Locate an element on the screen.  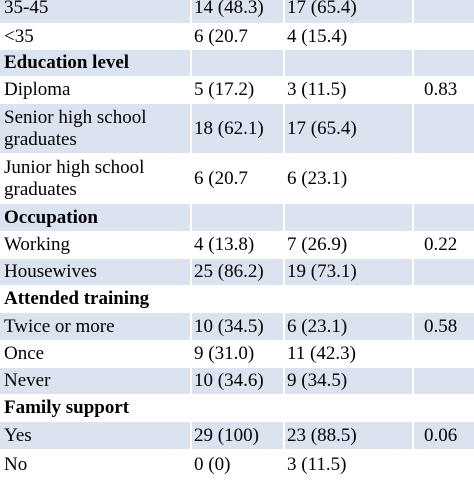
table-row: Working 4 (13.8) 7 (26.9) 0.22 is located at coordinates (237, 245).